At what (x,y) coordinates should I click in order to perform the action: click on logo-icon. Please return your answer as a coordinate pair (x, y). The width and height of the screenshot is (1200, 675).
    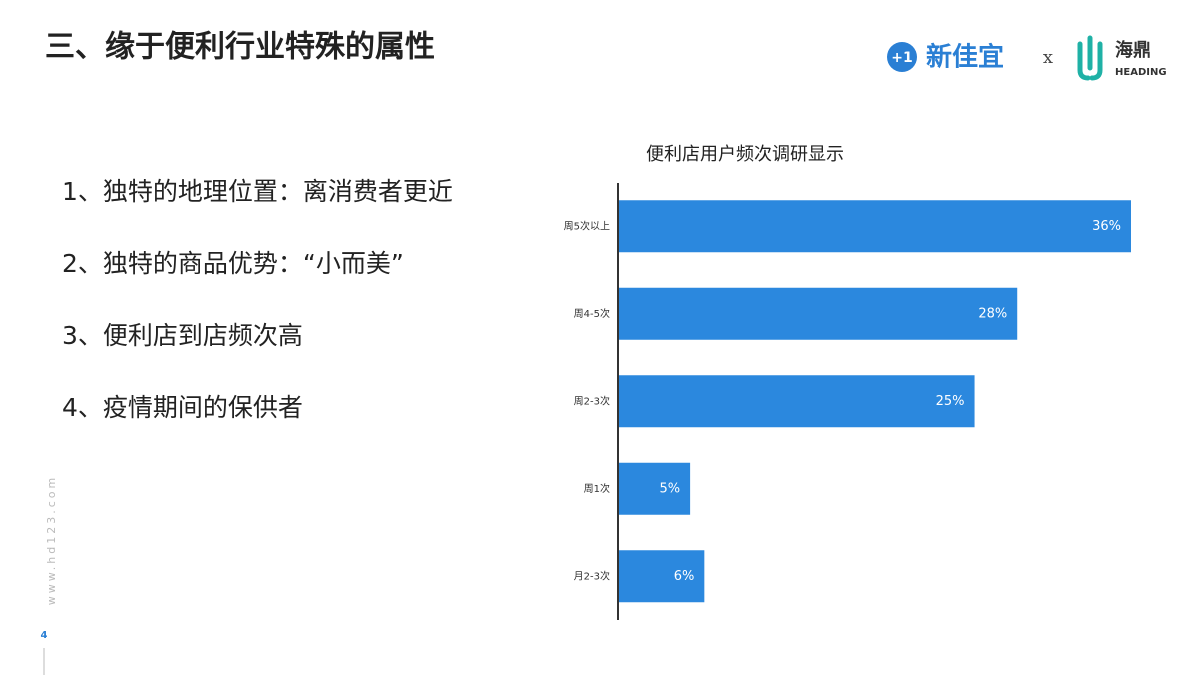
    Looking at the image, I should click on (902, 57).